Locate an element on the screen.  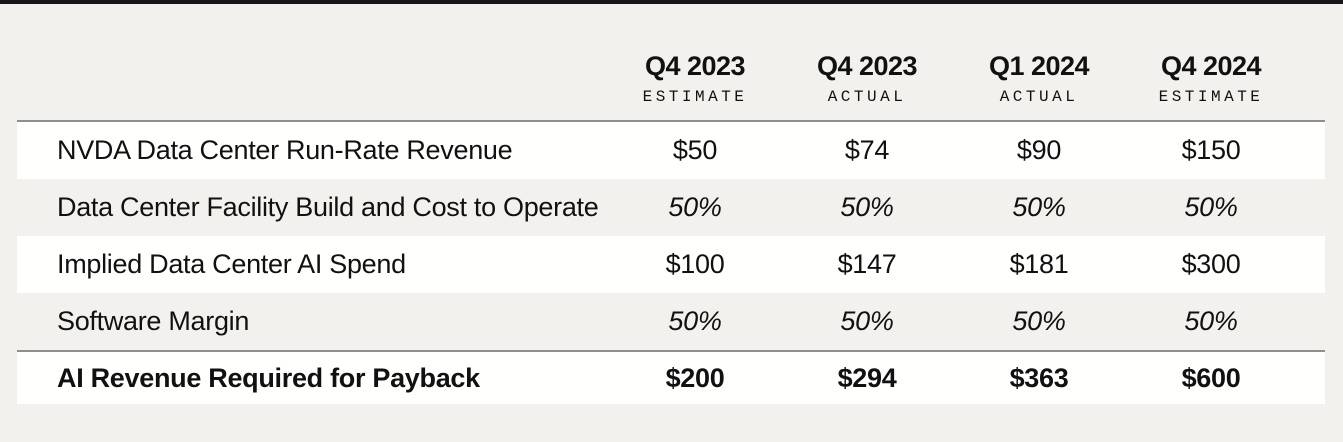
top-border-strip is located at coordinates (671, 2).